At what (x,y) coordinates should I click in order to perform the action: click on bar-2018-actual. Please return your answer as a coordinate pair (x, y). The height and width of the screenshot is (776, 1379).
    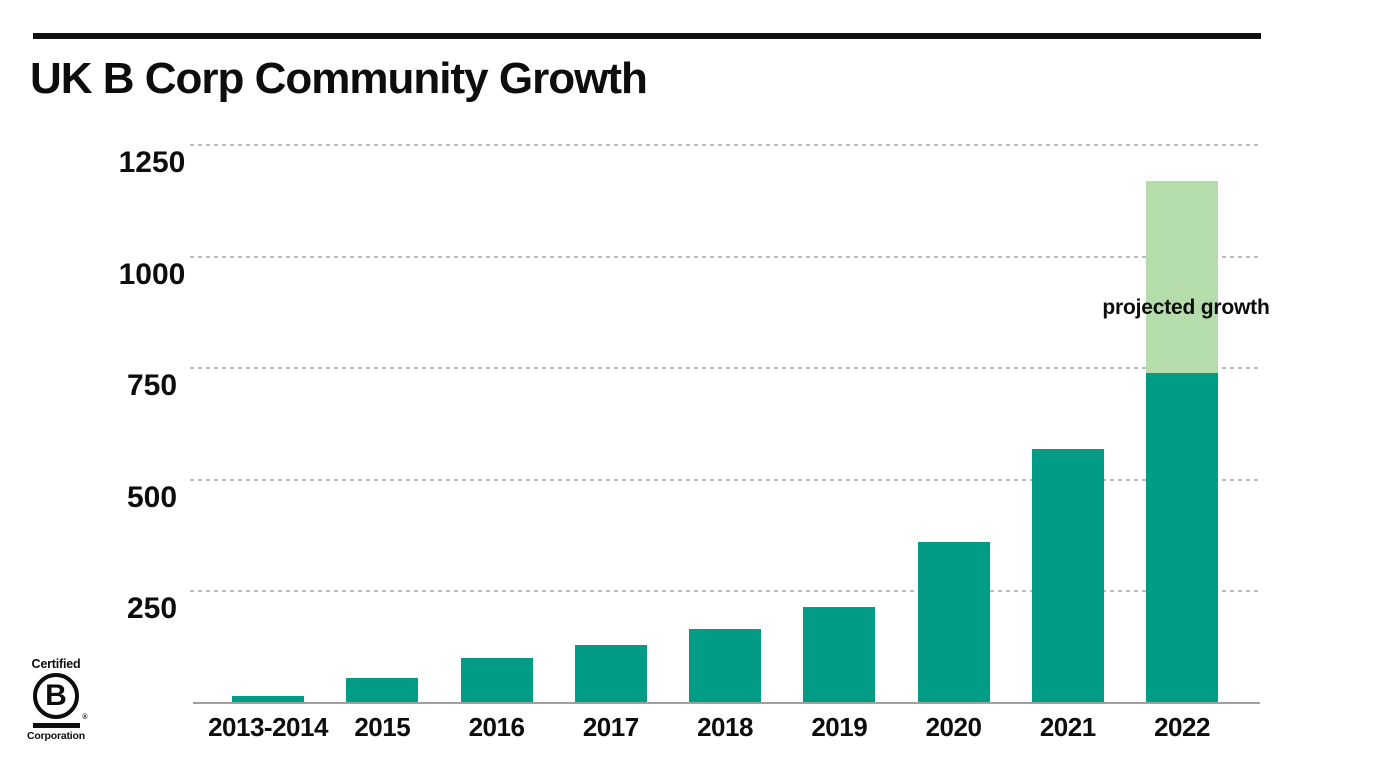
    Looking at the image, I should click on (725, 666).